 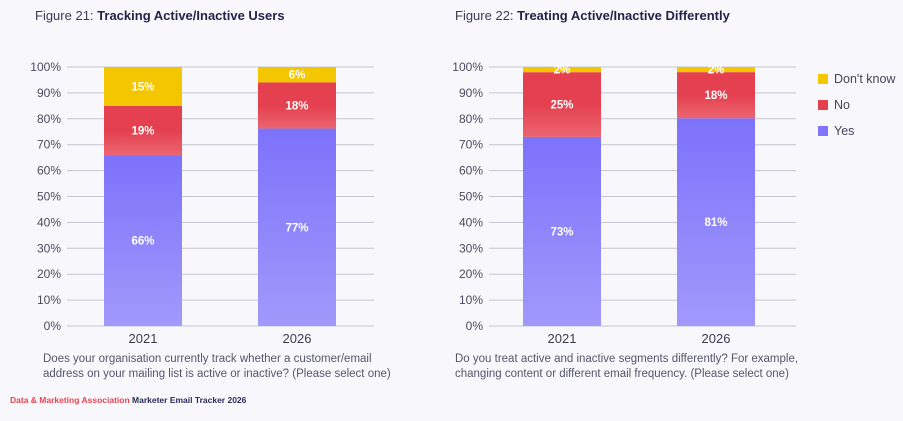 I want to click on data-label: 15%, so click(x=142, y=87).